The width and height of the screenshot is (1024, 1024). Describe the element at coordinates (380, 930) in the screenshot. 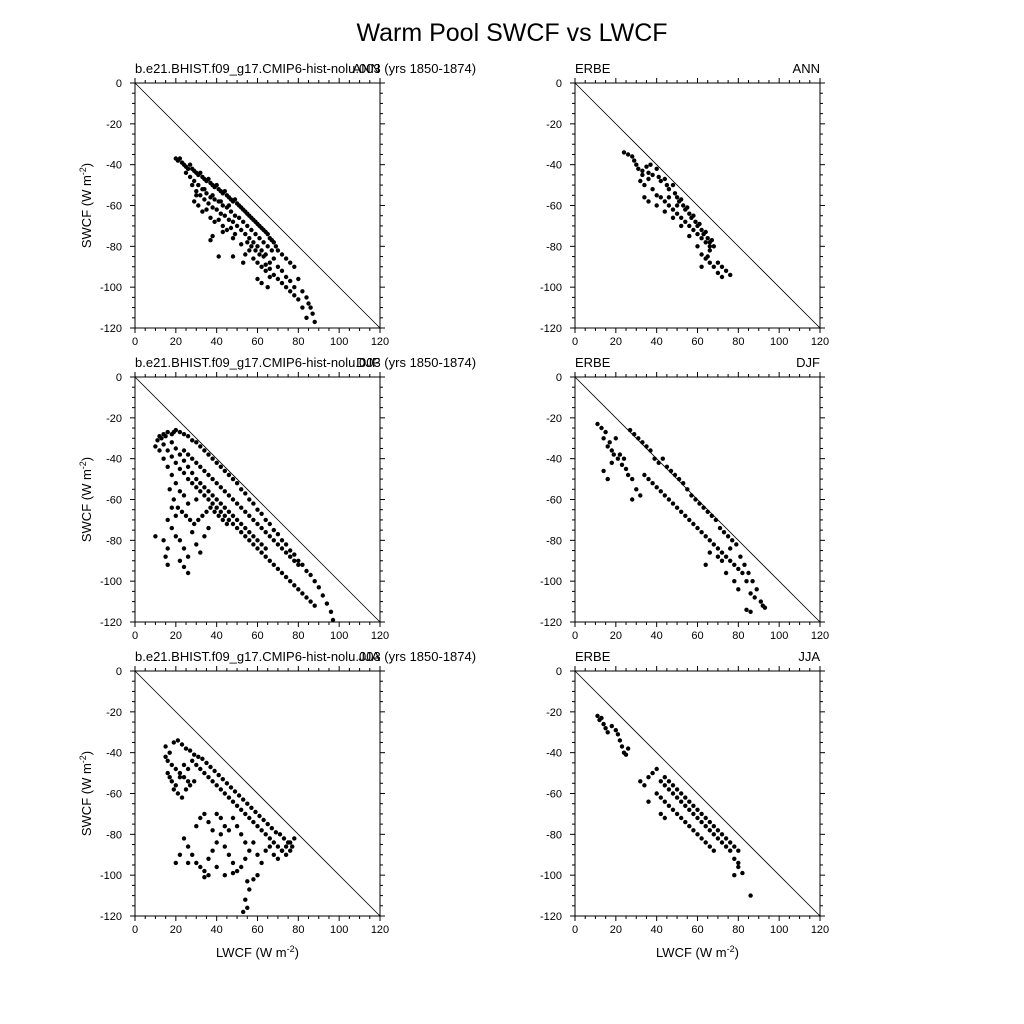

I see `x-tick-label: 120` at that location.